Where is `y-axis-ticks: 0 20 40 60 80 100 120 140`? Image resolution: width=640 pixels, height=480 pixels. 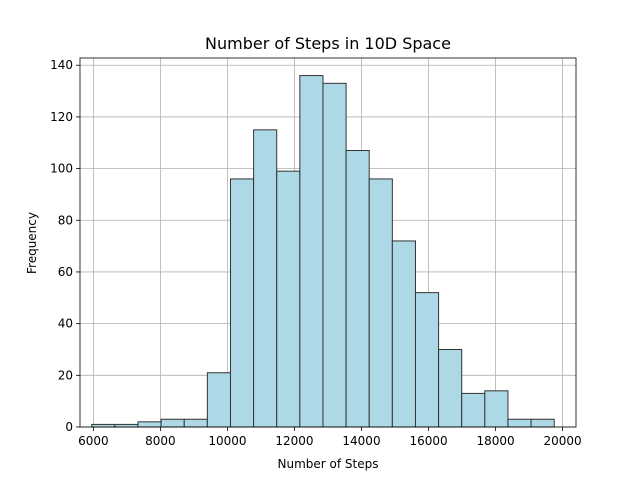 y-axis-ticks: 0 20 40 60 80 100 120 140 is located at coordinates (65, 246).